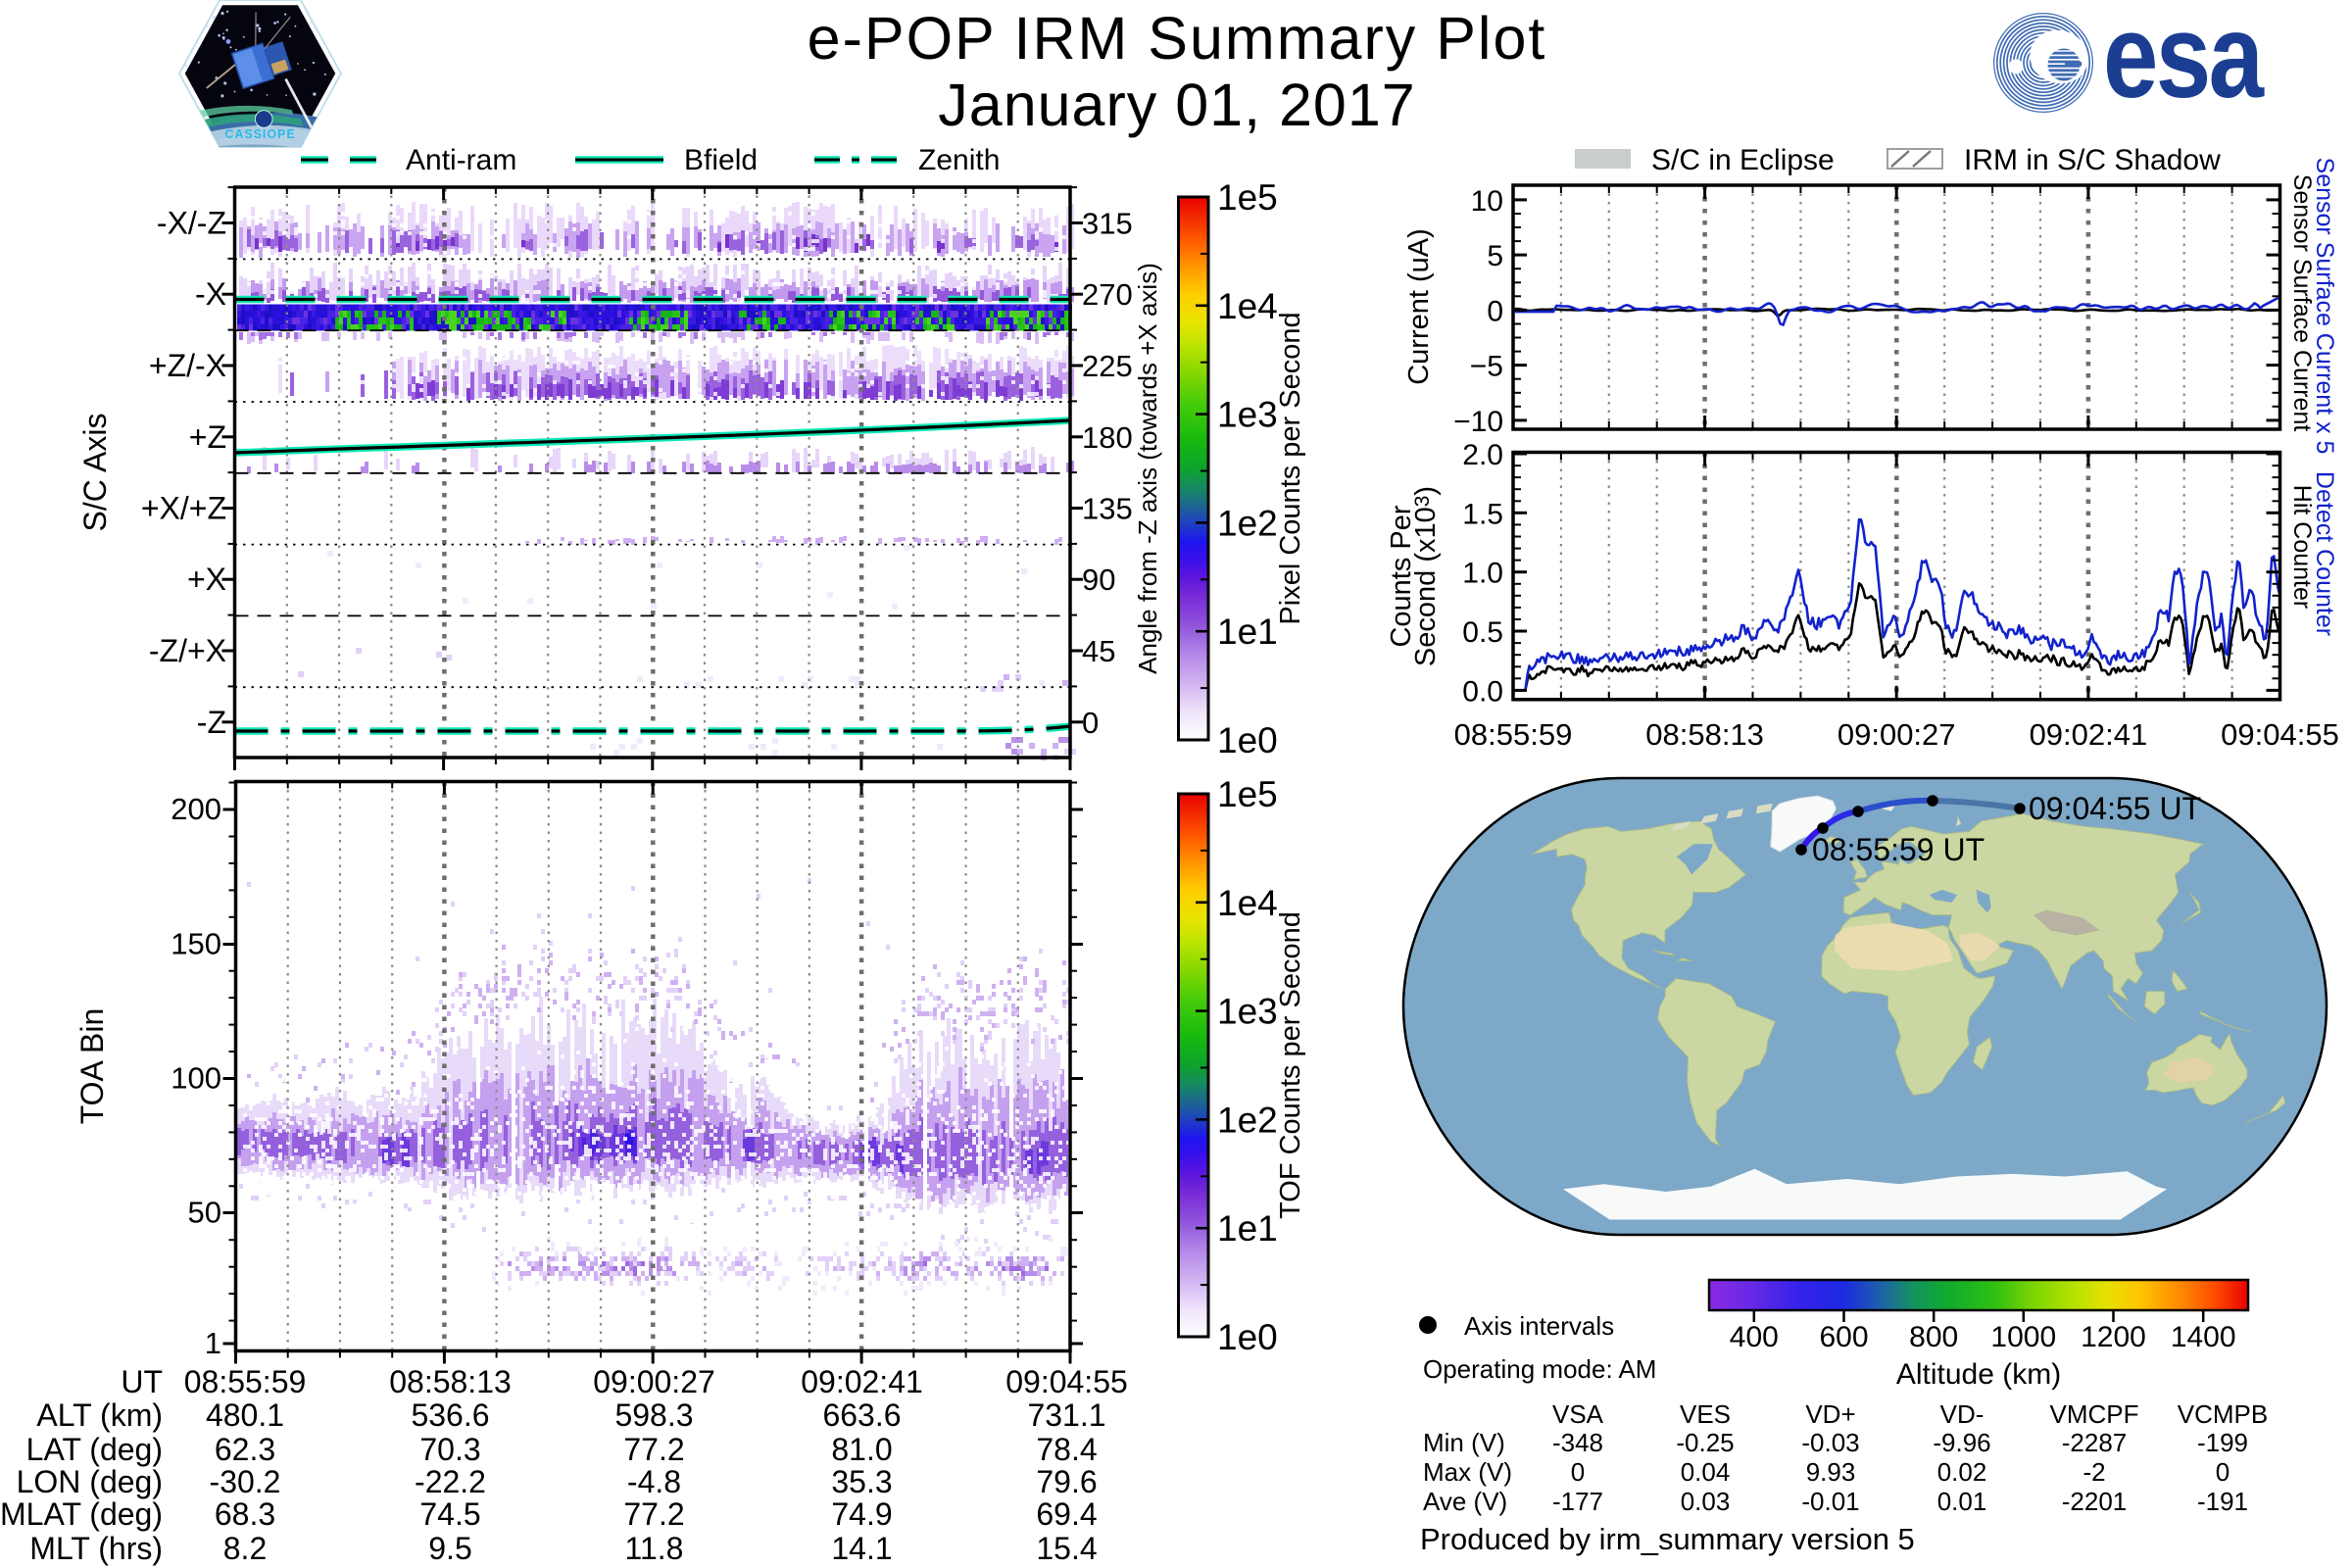 The image size is (2352, 1568). I want to click on svg-text: S/C Axis, so click(95, 473).